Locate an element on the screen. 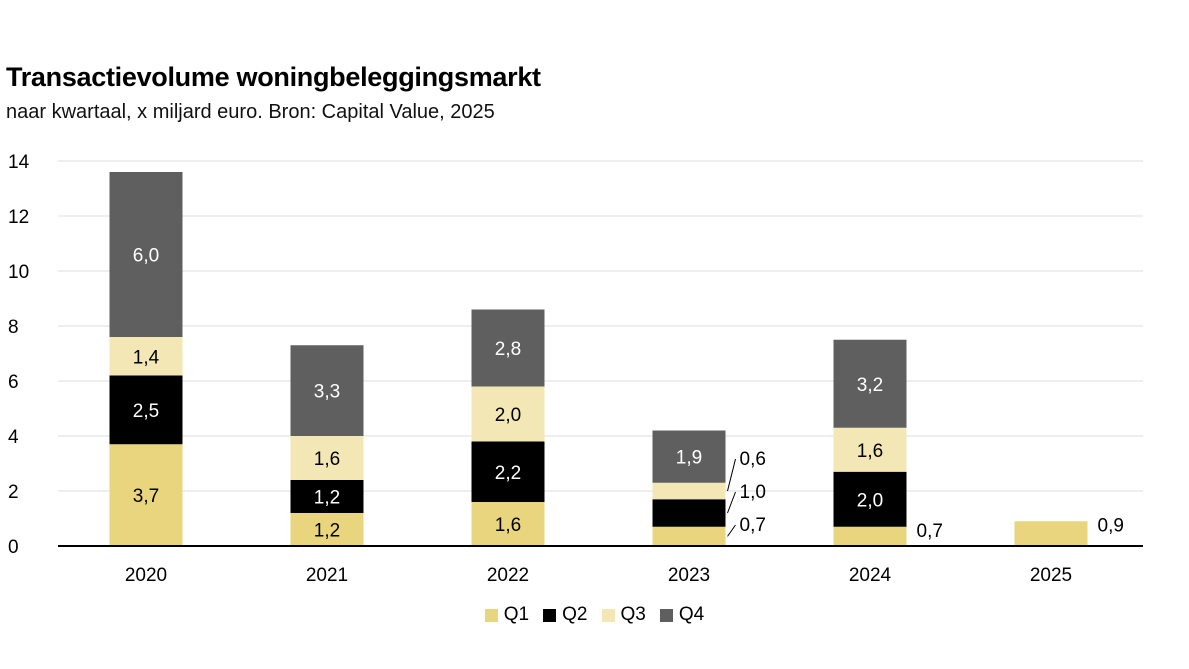  y-tick-label: 8 is located at coordinates (13, 327).